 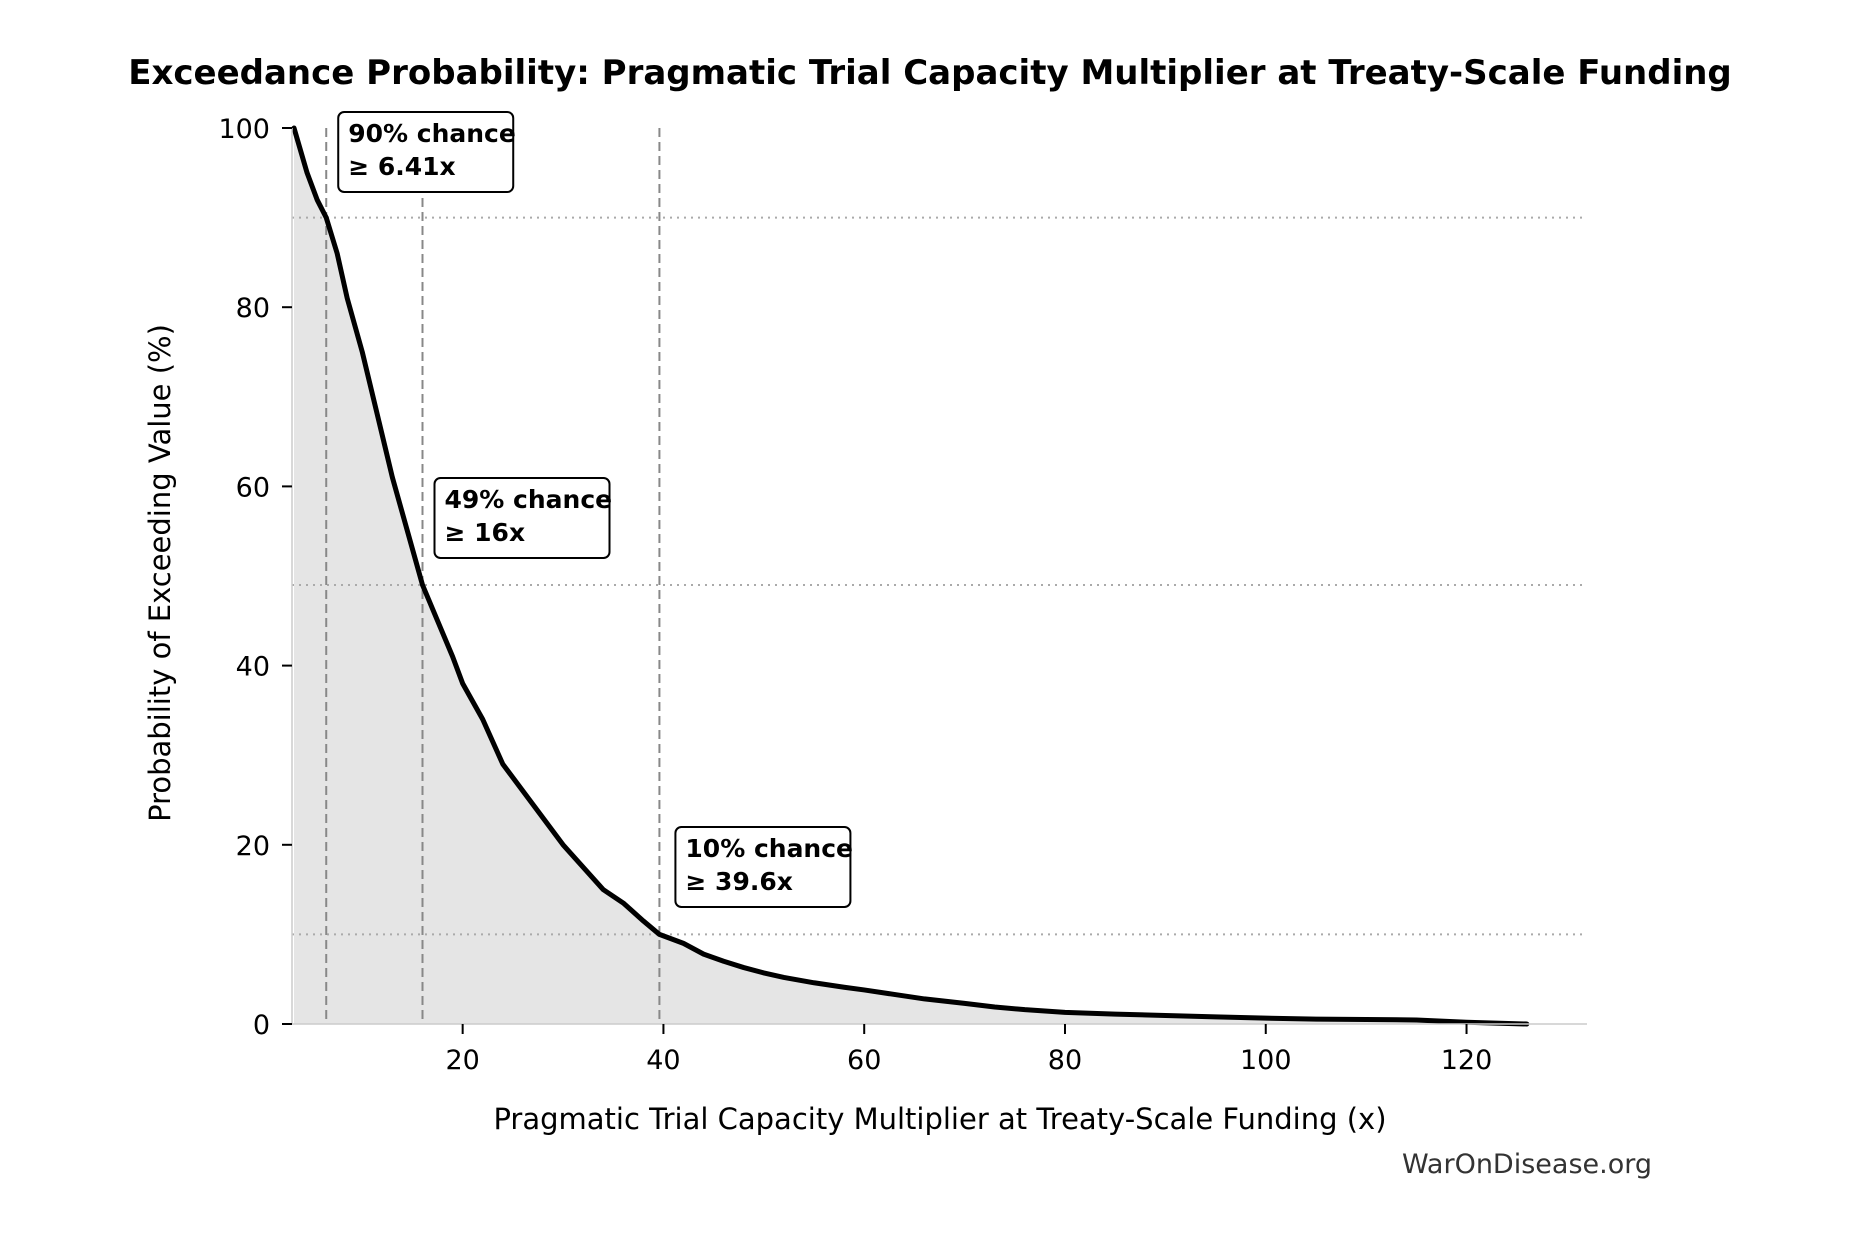 What do you see at coordinates (864, 1060) in the screenshot?
I see `x-tick-label-60: 60` at bounding box center [864, 1060].